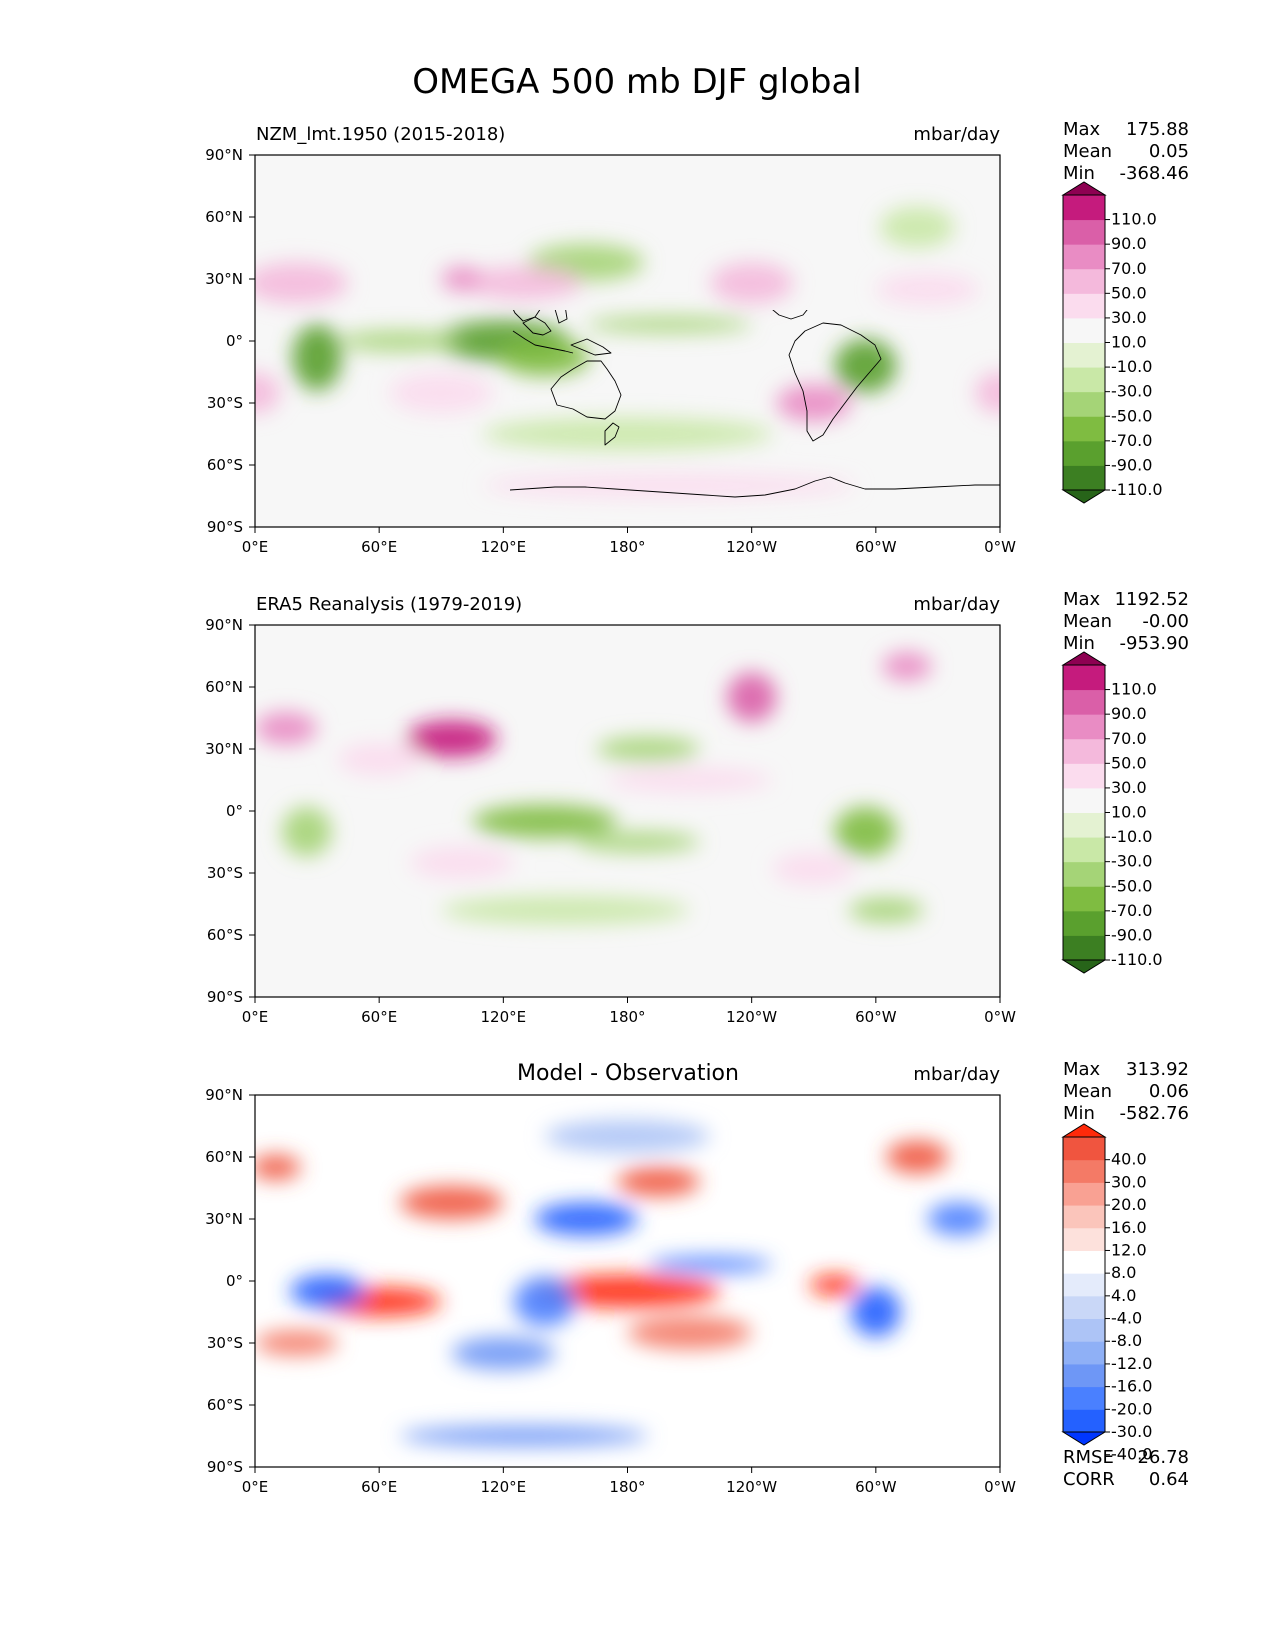  I want to click on colorbar-label: -40.0, so click(1131, 1454).